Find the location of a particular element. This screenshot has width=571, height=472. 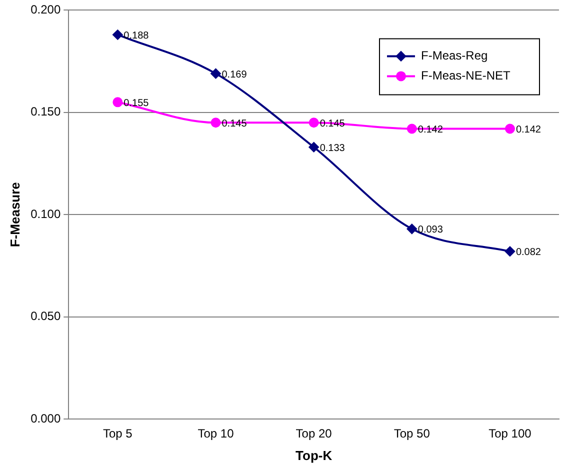

x-tick-label: Top 100 is located at coordinates (510, 433).